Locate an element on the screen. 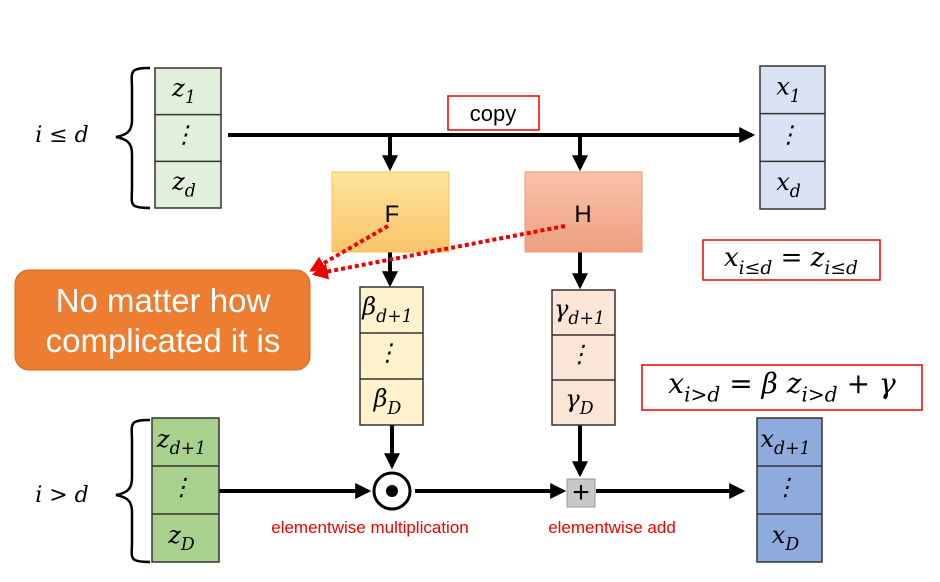  pointer-arrows is located at coordinates (437, 252).